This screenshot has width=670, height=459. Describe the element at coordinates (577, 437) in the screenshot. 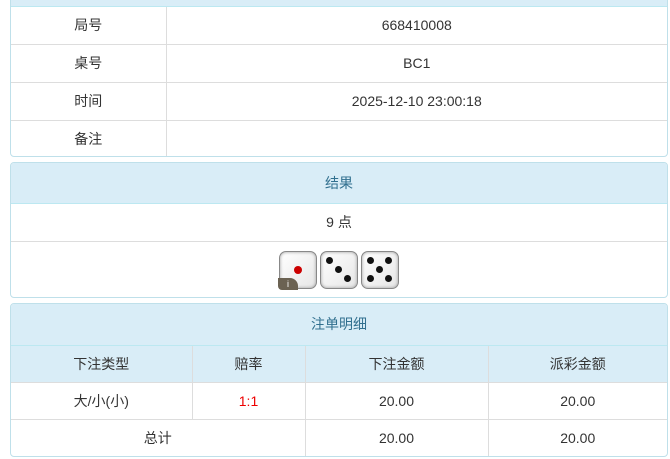

I see `total-payout: 20.00` at that location.